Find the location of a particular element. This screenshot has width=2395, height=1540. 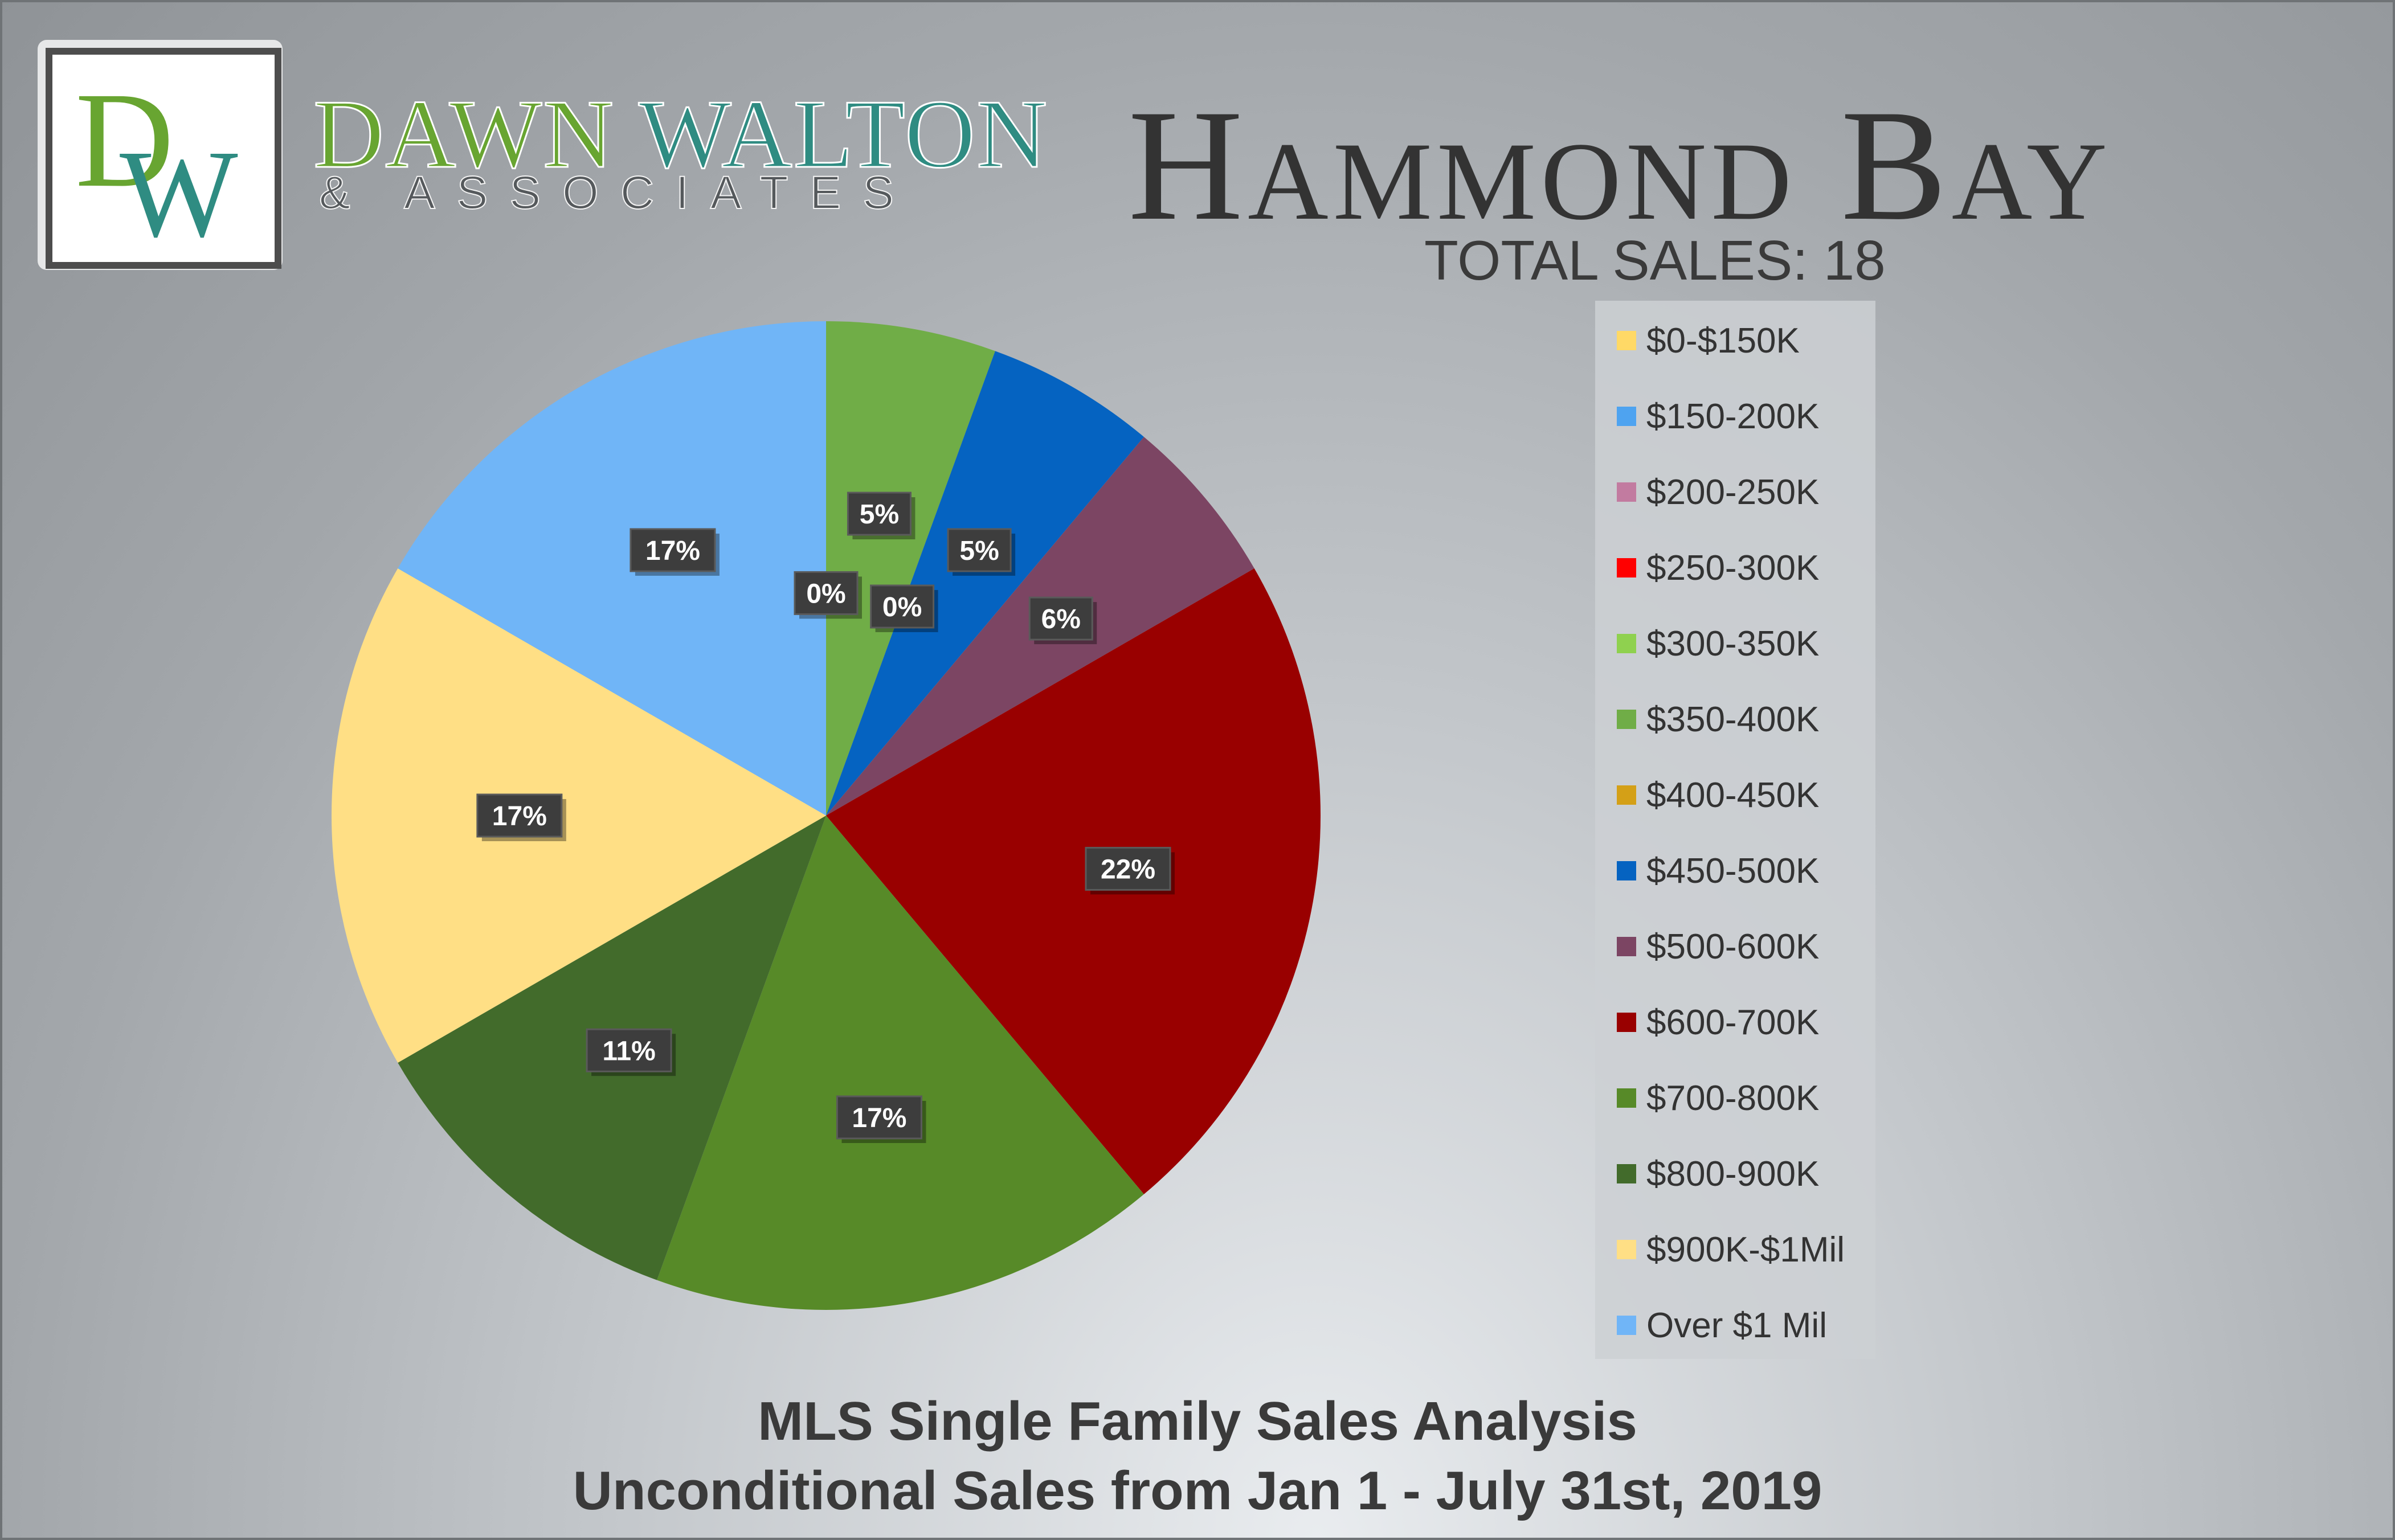

data-label: 22% is located at coordinates (1130, 870).